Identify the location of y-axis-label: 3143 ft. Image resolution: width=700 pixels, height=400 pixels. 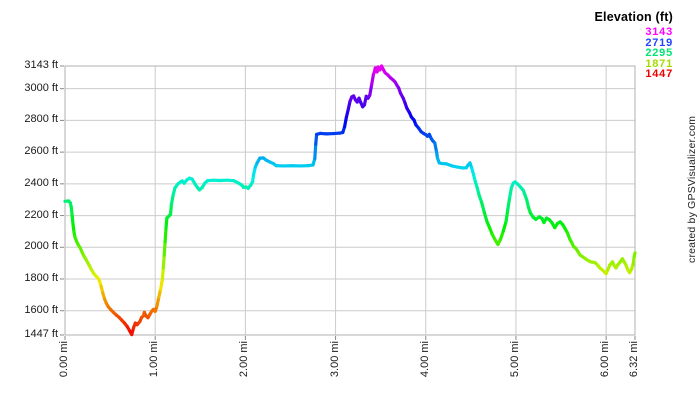
(41, 65).